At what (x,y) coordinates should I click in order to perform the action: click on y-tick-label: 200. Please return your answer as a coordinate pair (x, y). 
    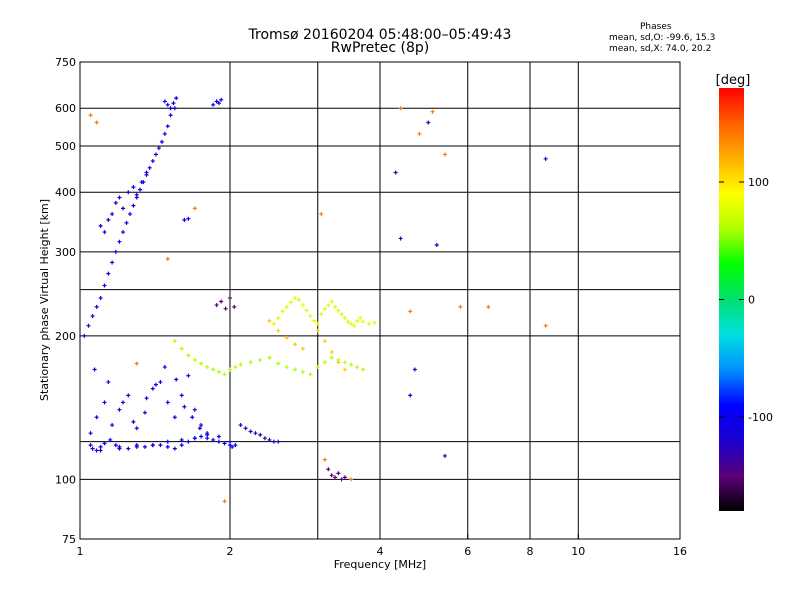
    Looking at the image, I should click on (65, 336).